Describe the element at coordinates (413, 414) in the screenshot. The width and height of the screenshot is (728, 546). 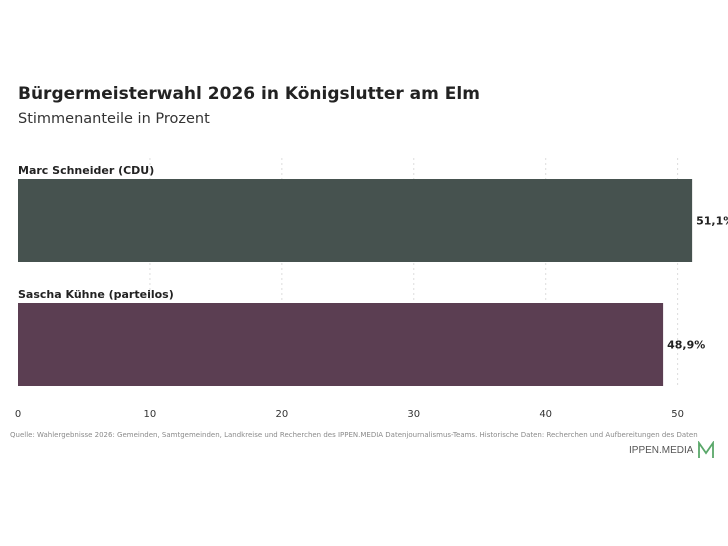
I see `x-tick-label: 30` at that location.